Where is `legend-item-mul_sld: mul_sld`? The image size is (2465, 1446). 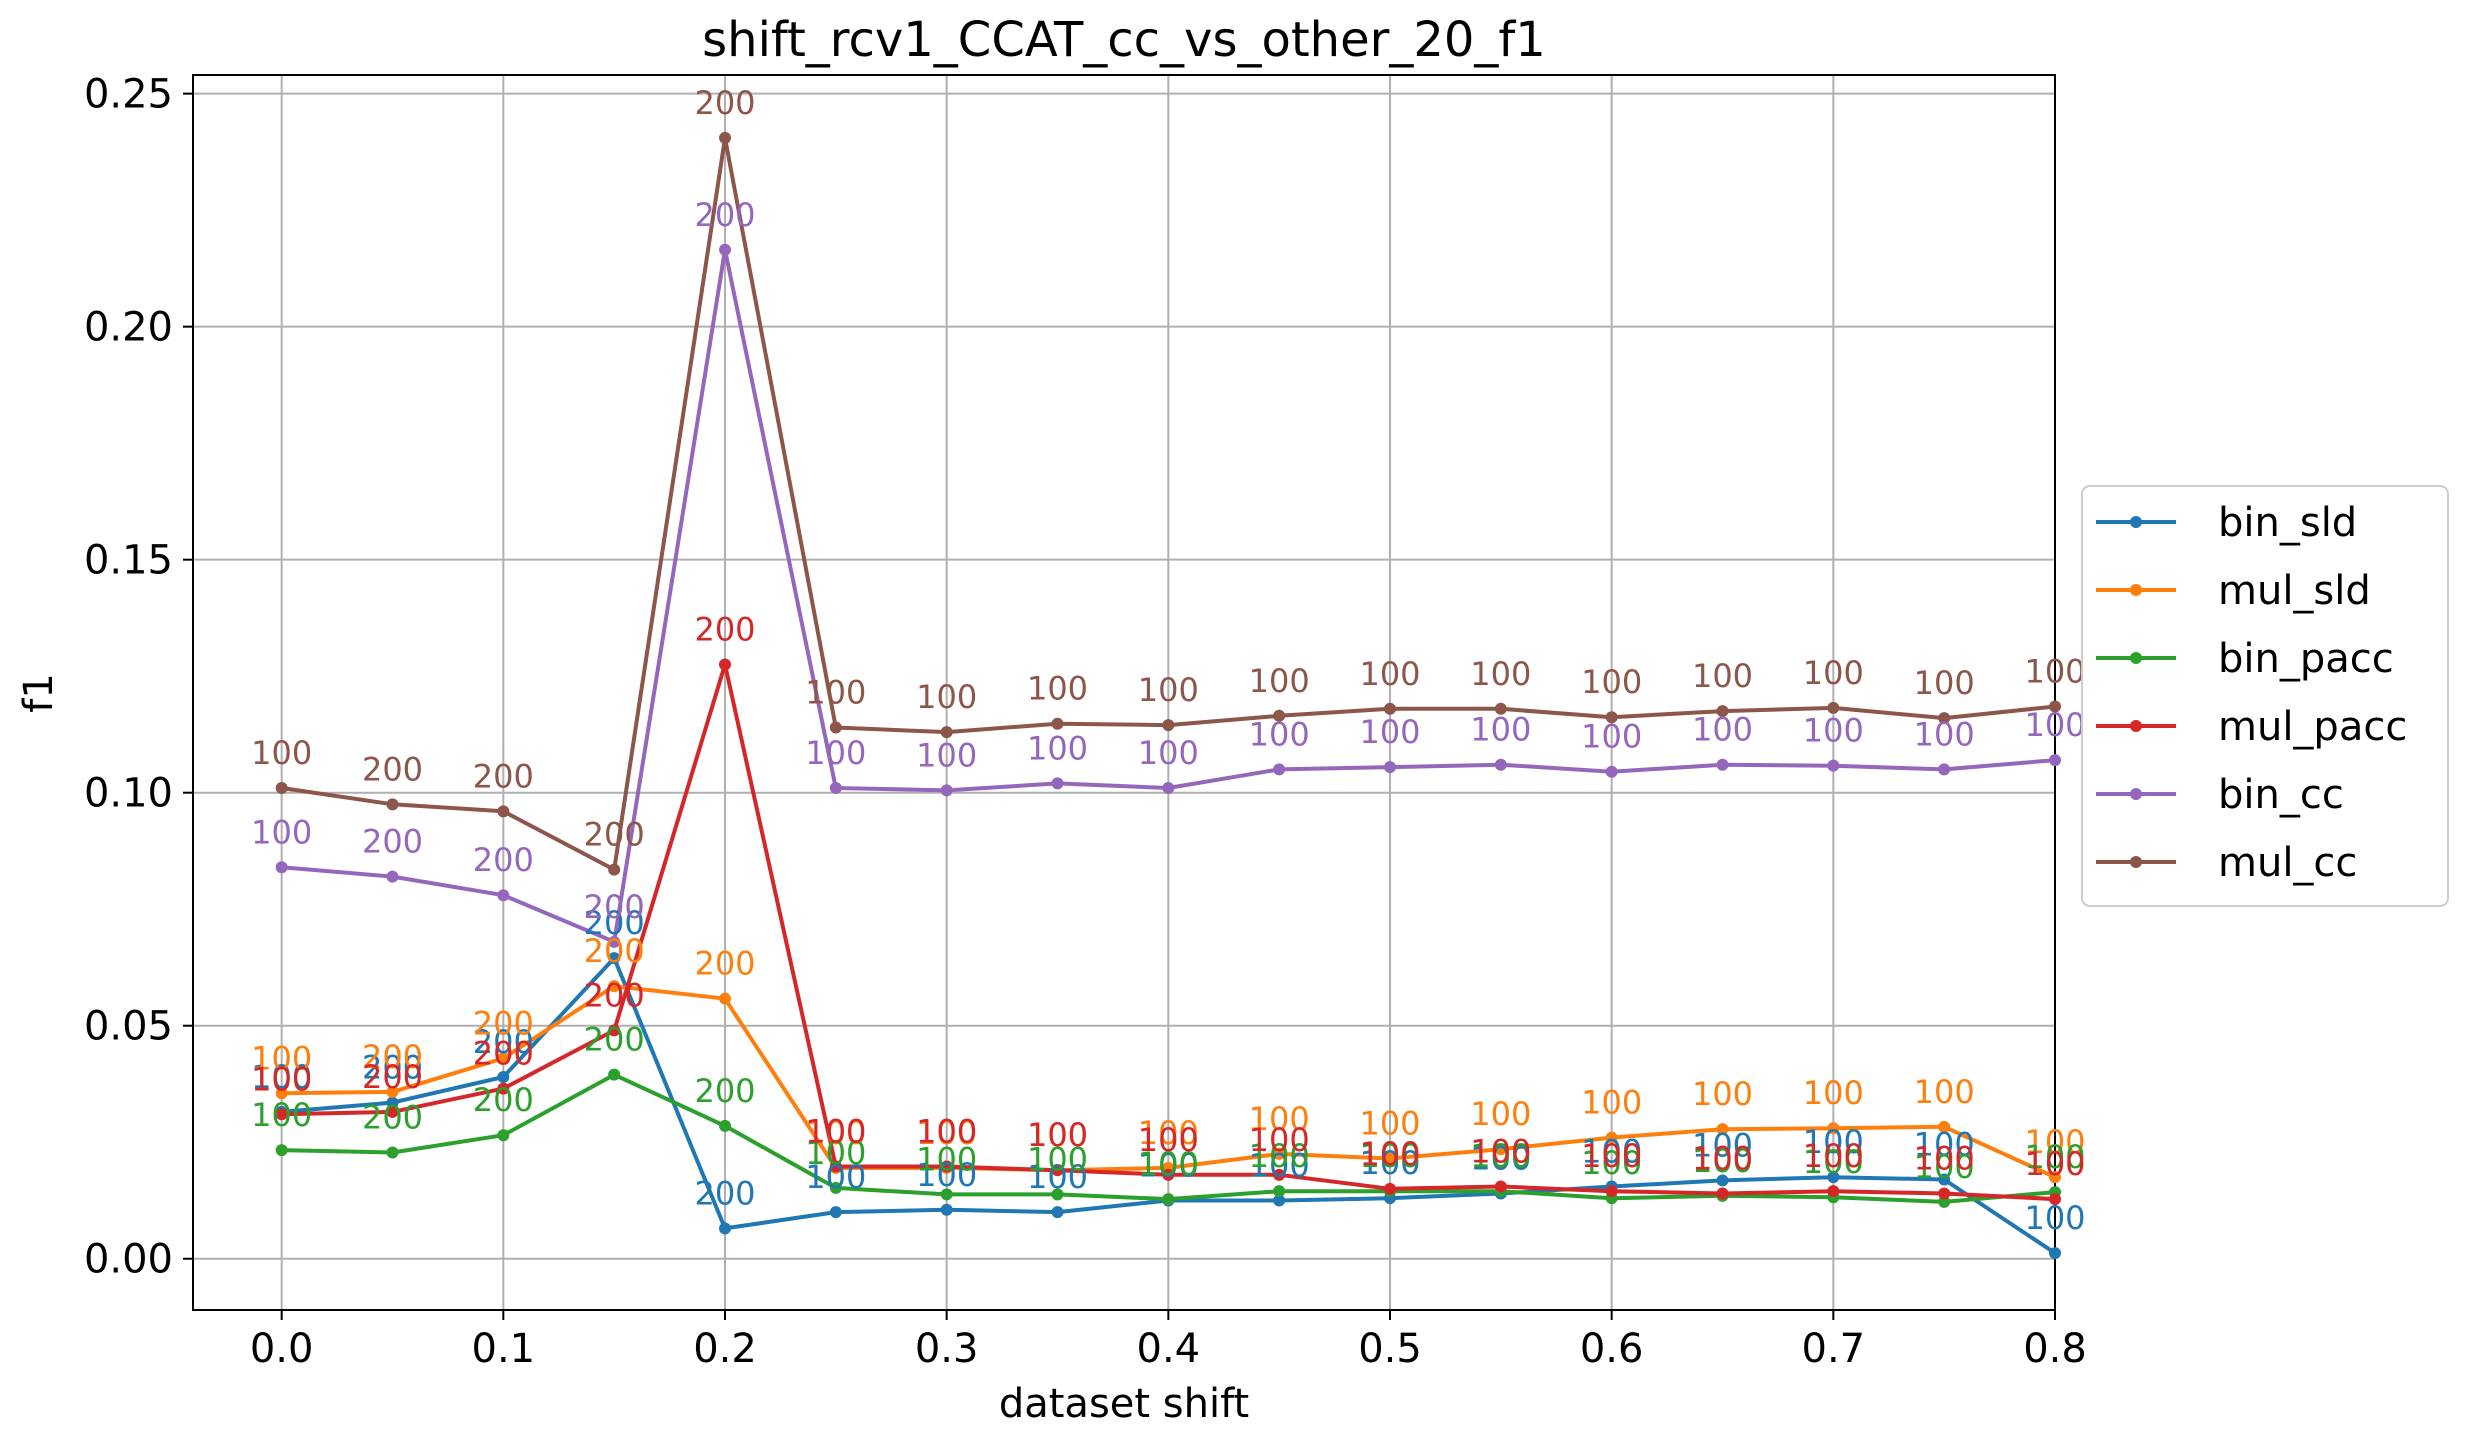 legend-item-mul_sld: mul_sld is located at coordinates (2233, 591).